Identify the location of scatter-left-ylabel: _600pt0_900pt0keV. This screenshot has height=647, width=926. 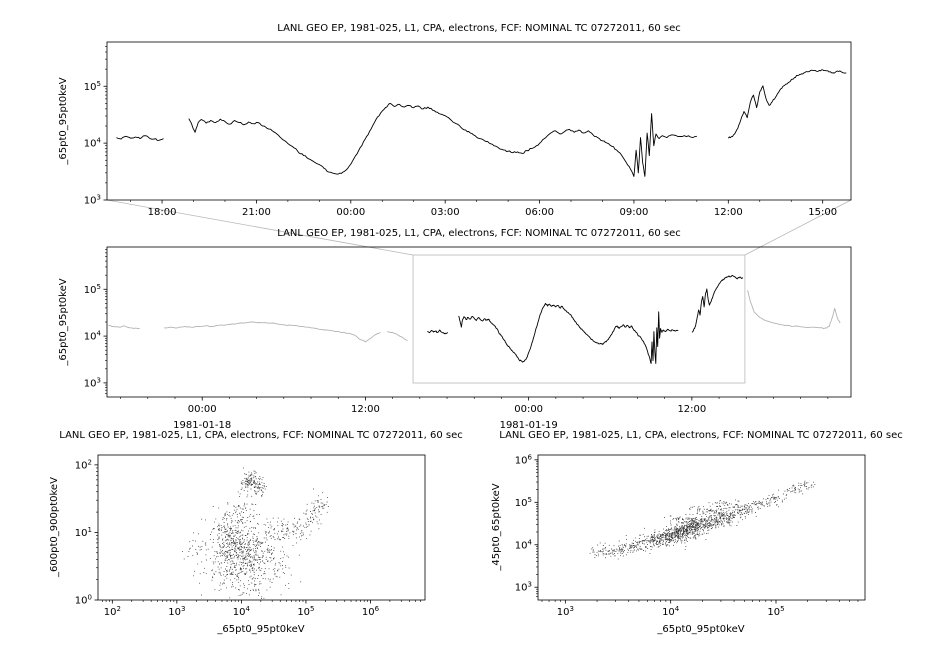
(54, 527).